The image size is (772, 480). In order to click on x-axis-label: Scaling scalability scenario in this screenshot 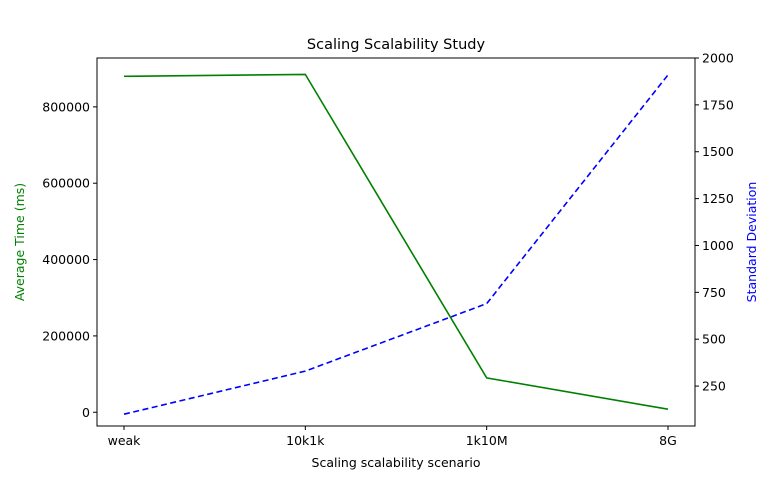, I will do `click(396, 462)`.